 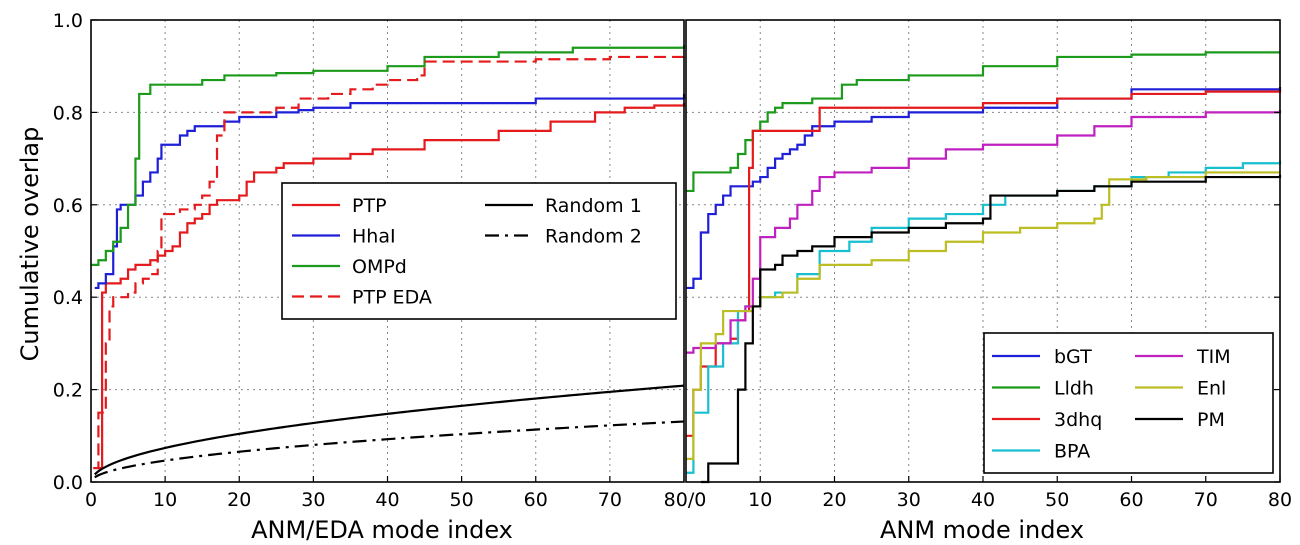 I want to click on x-tick-label-left: 30, so click(x=313, y=500).